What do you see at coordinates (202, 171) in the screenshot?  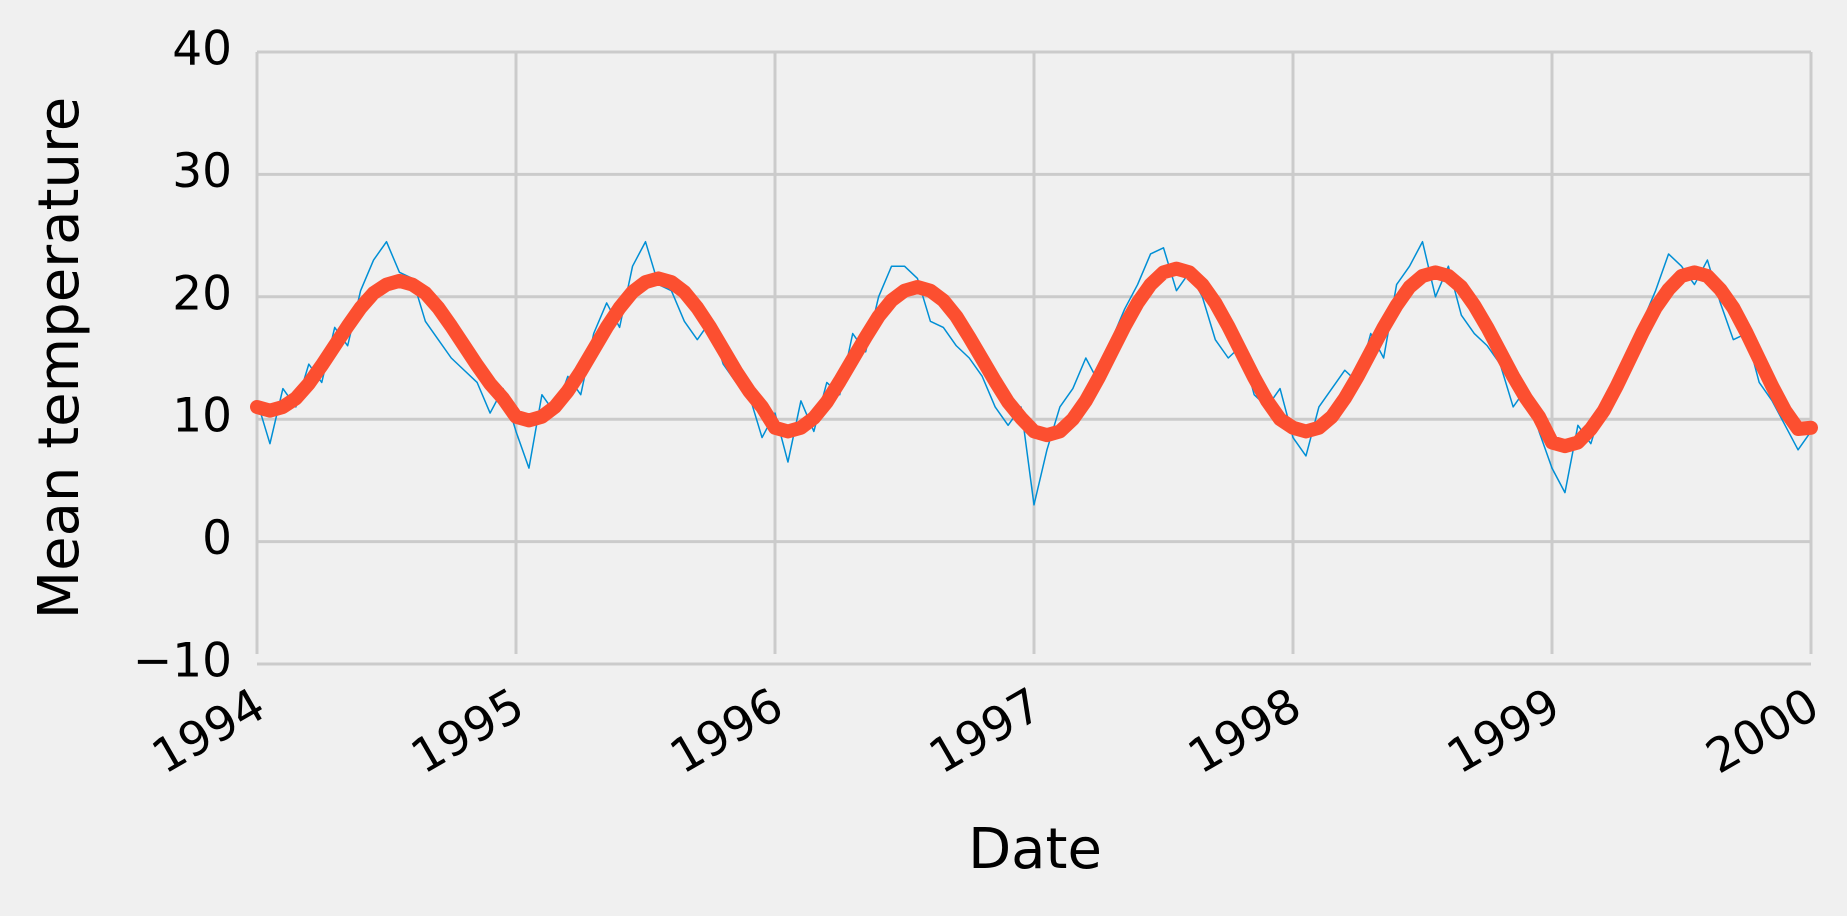 I see `y-tick-label: 30` at bounding box center [202, 171].